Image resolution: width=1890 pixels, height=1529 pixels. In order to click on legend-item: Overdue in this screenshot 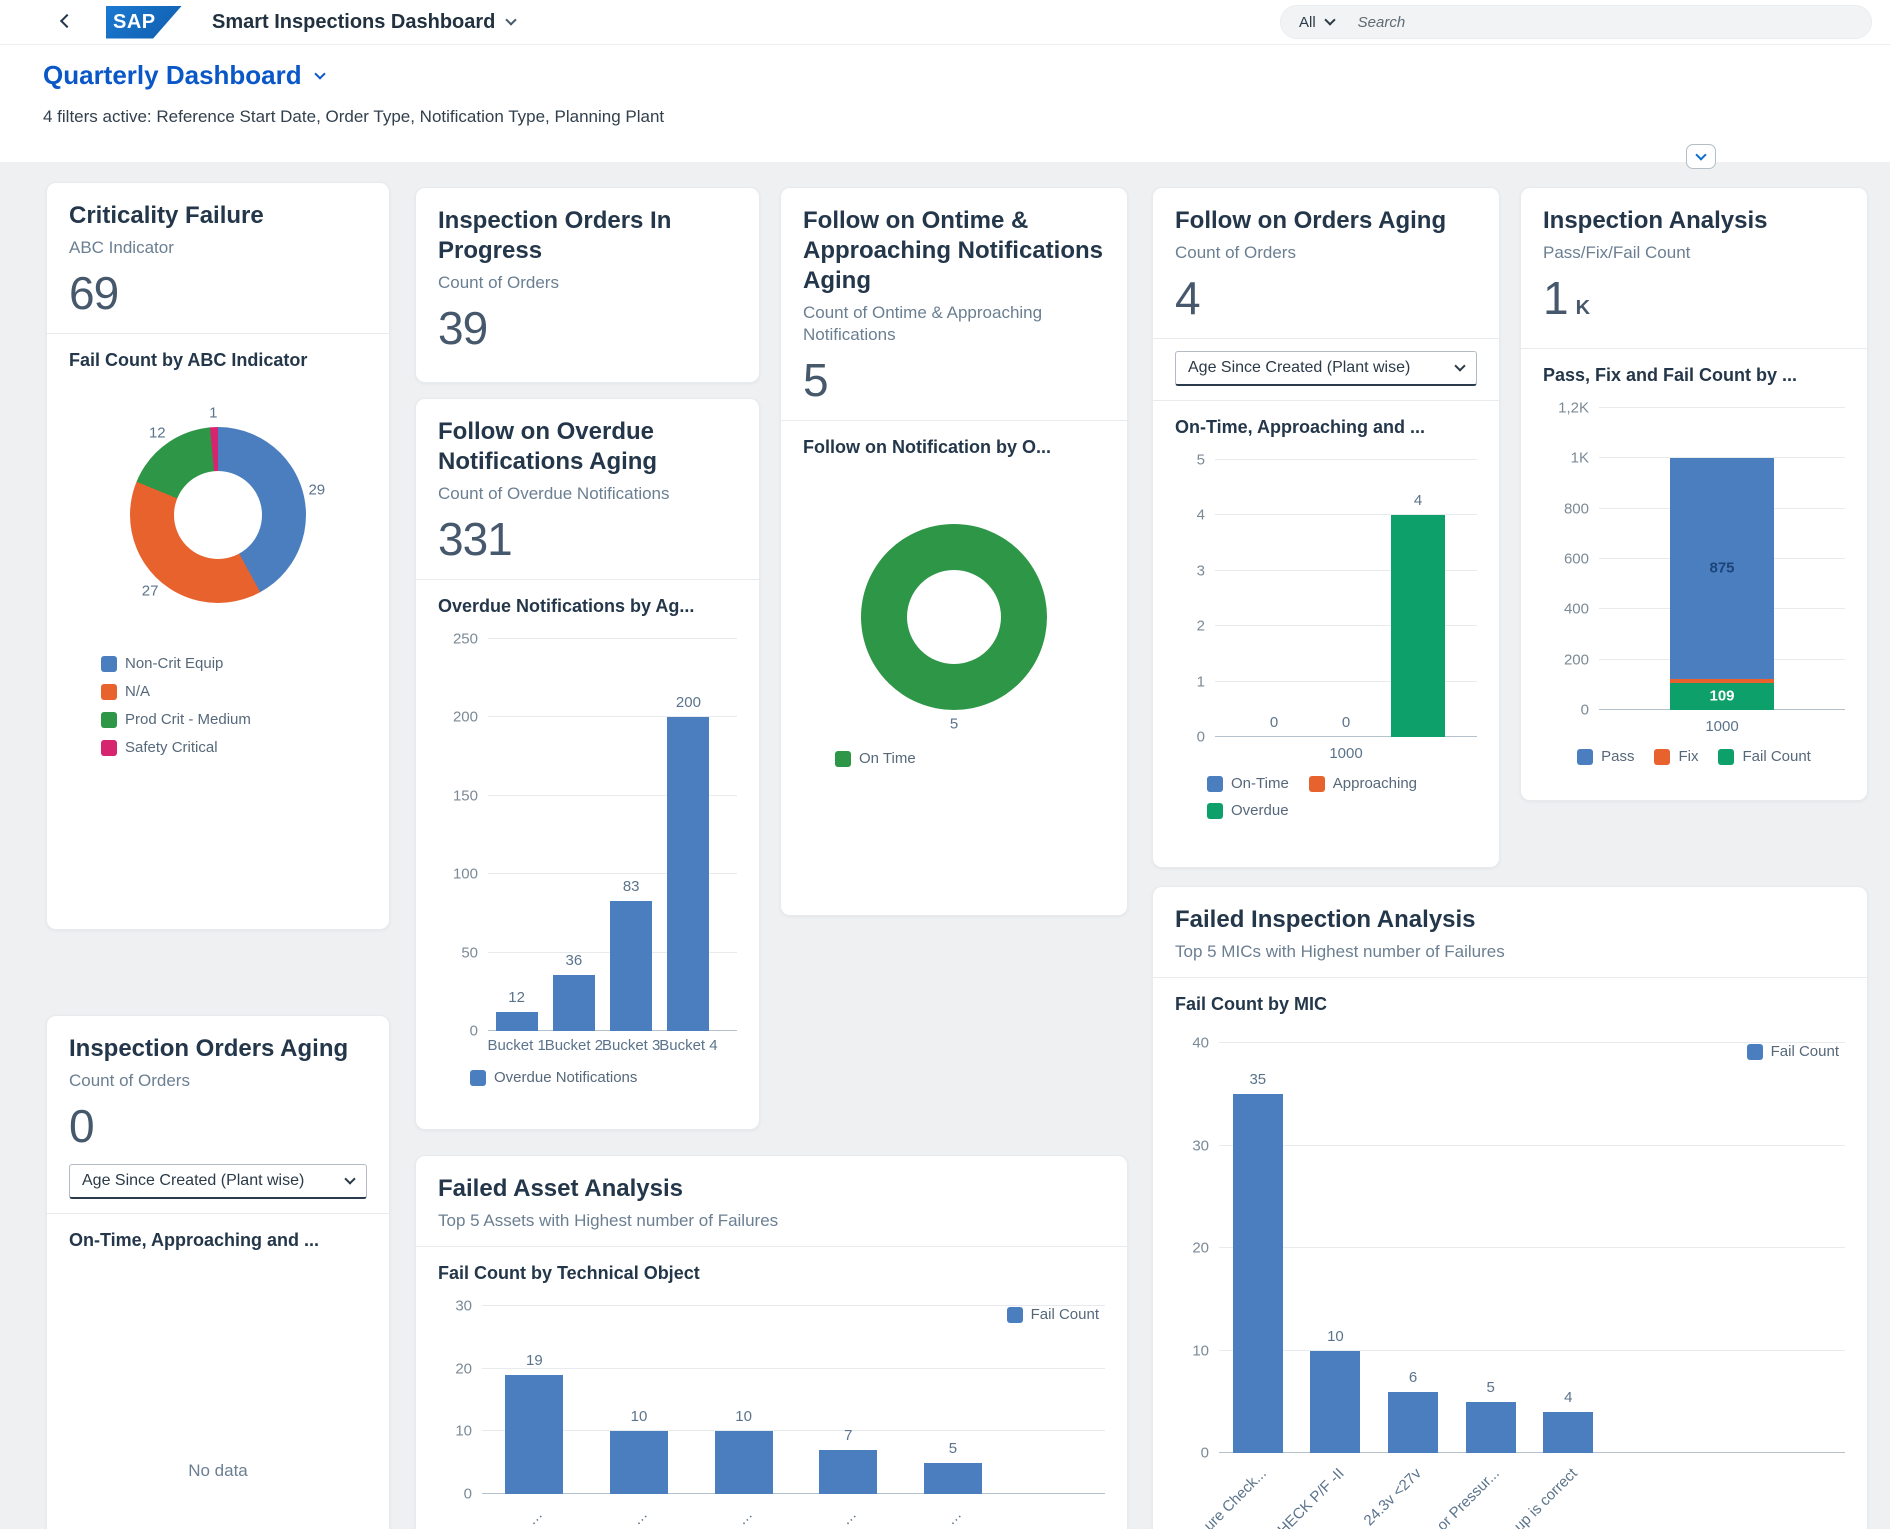, I will do `click(1248, 810)`.